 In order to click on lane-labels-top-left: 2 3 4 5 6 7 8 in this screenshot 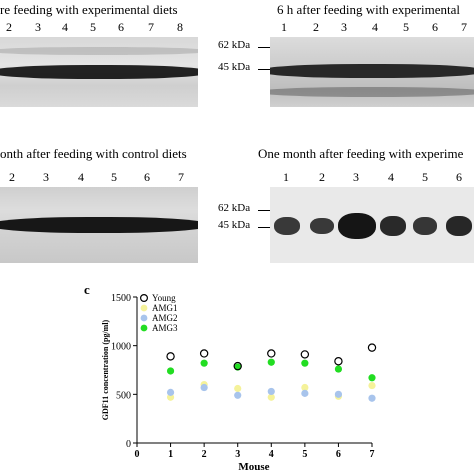, I will do `click(100, 28)`.